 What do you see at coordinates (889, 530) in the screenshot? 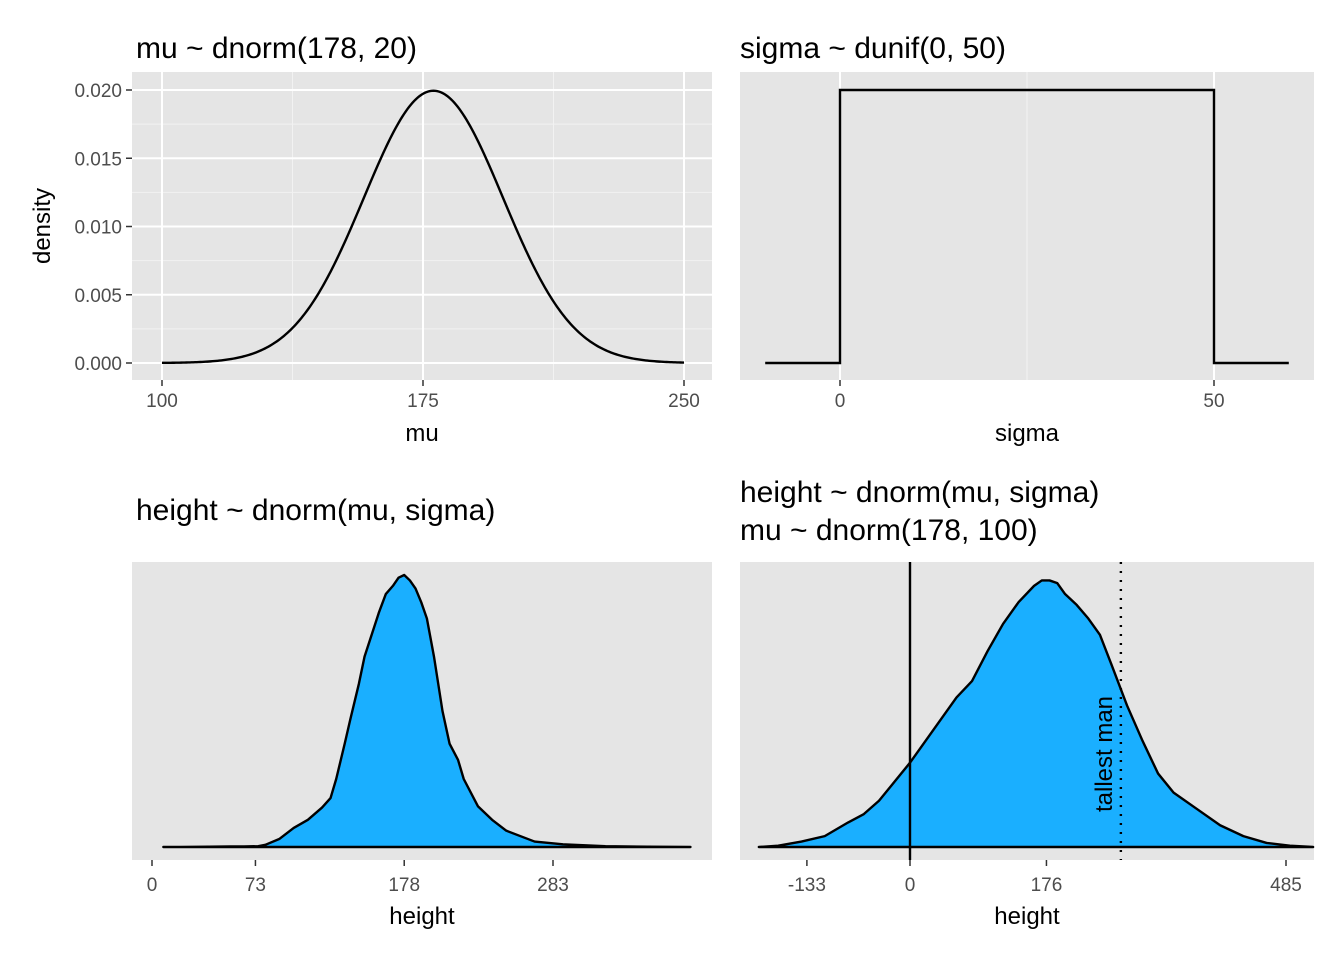
I see `panel4-title-line2: mu ~ dnorm(178, 100)` at bounding box center [889, 530].